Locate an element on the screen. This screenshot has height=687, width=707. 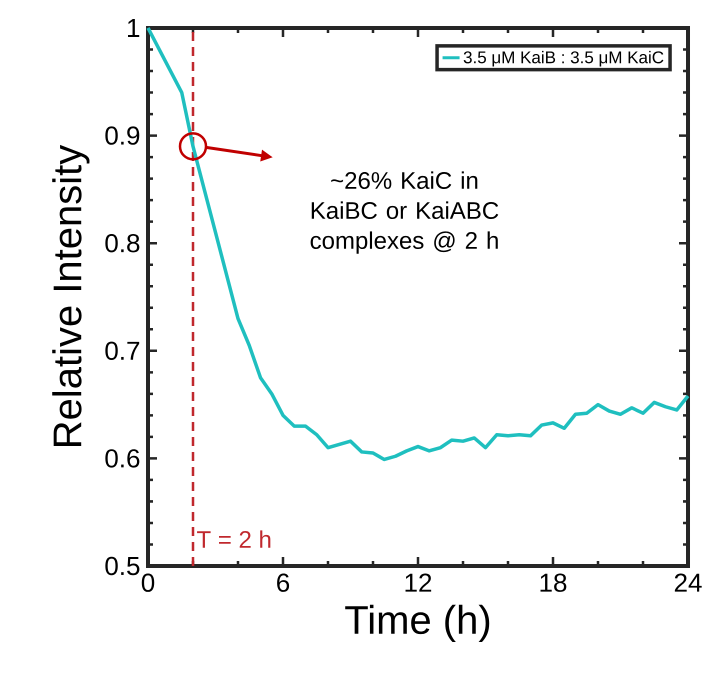
x-tick-label: 0 is located at coordinates (148, 583).